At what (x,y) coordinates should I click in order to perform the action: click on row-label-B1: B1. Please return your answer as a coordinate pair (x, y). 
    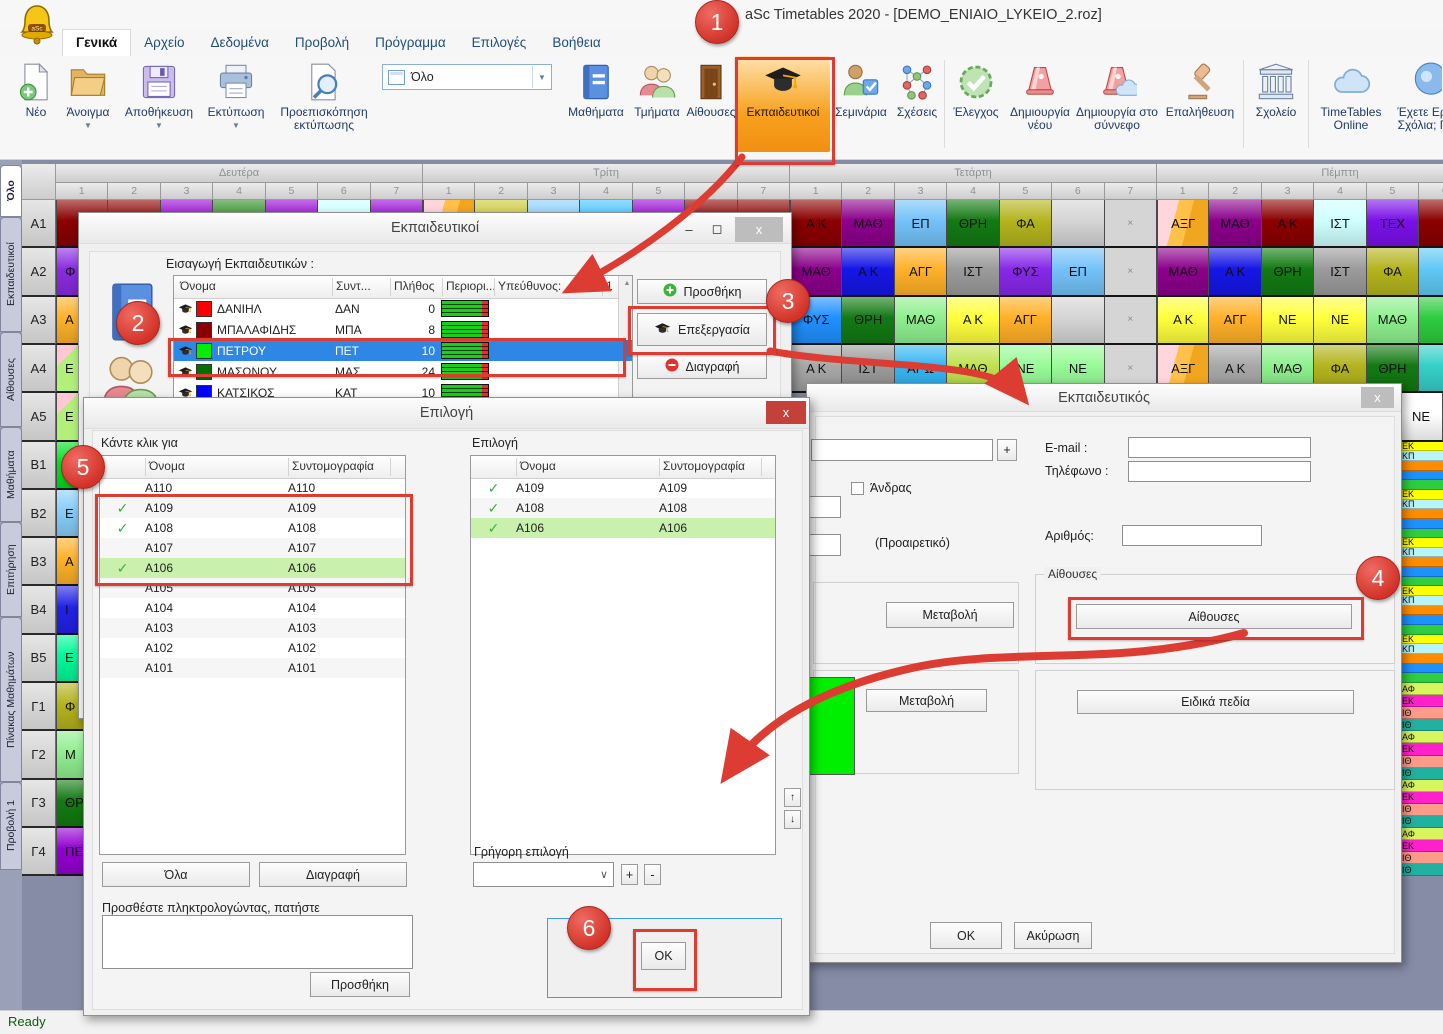
    Looking at the image, I should click on (39, 465).